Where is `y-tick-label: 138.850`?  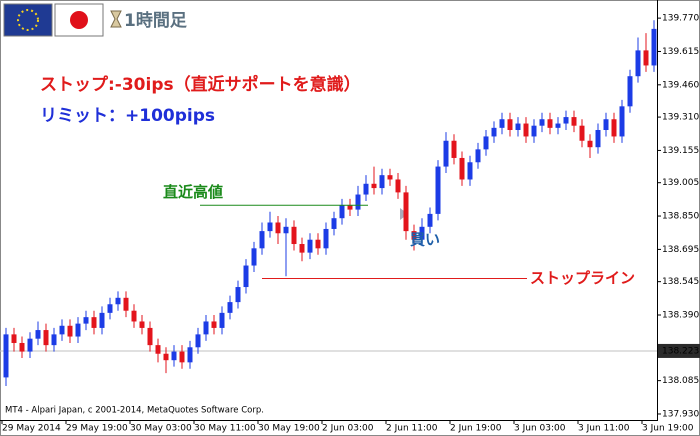 y-tick-label: 138.850 is located at coordinates (680, 217).